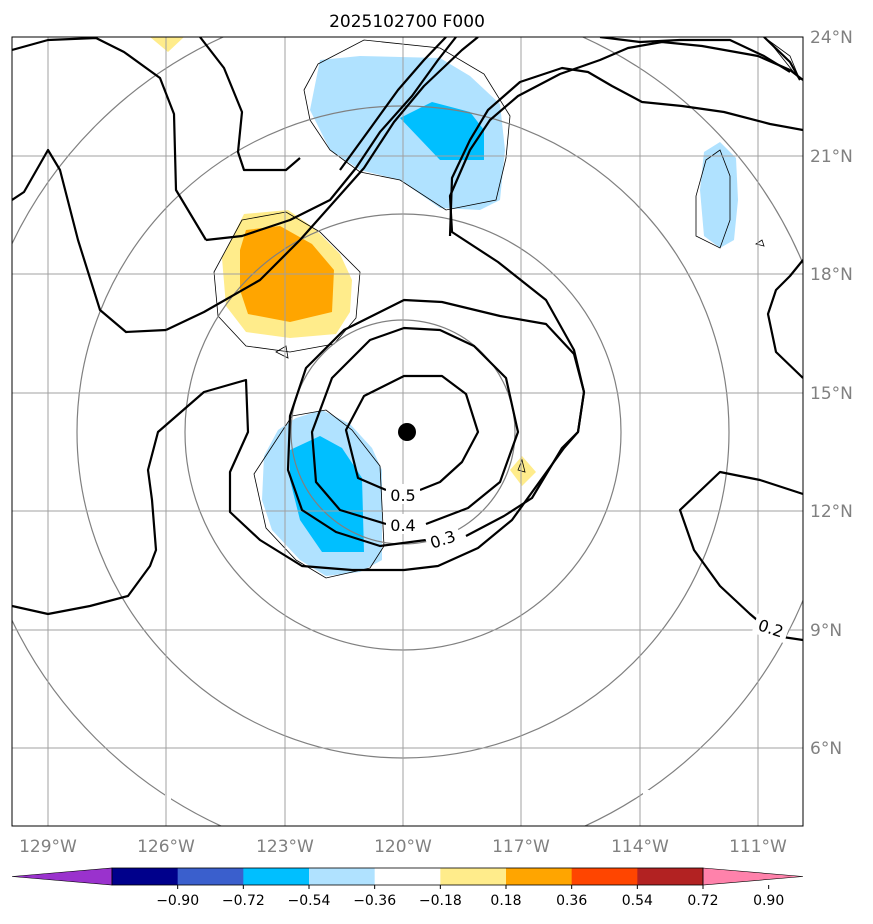 This screenshot has width=873, height=924. Describe the element at coordinates (309, 901) in the screenshot. I see `colorbar-tick-label: −0.54` at that location.